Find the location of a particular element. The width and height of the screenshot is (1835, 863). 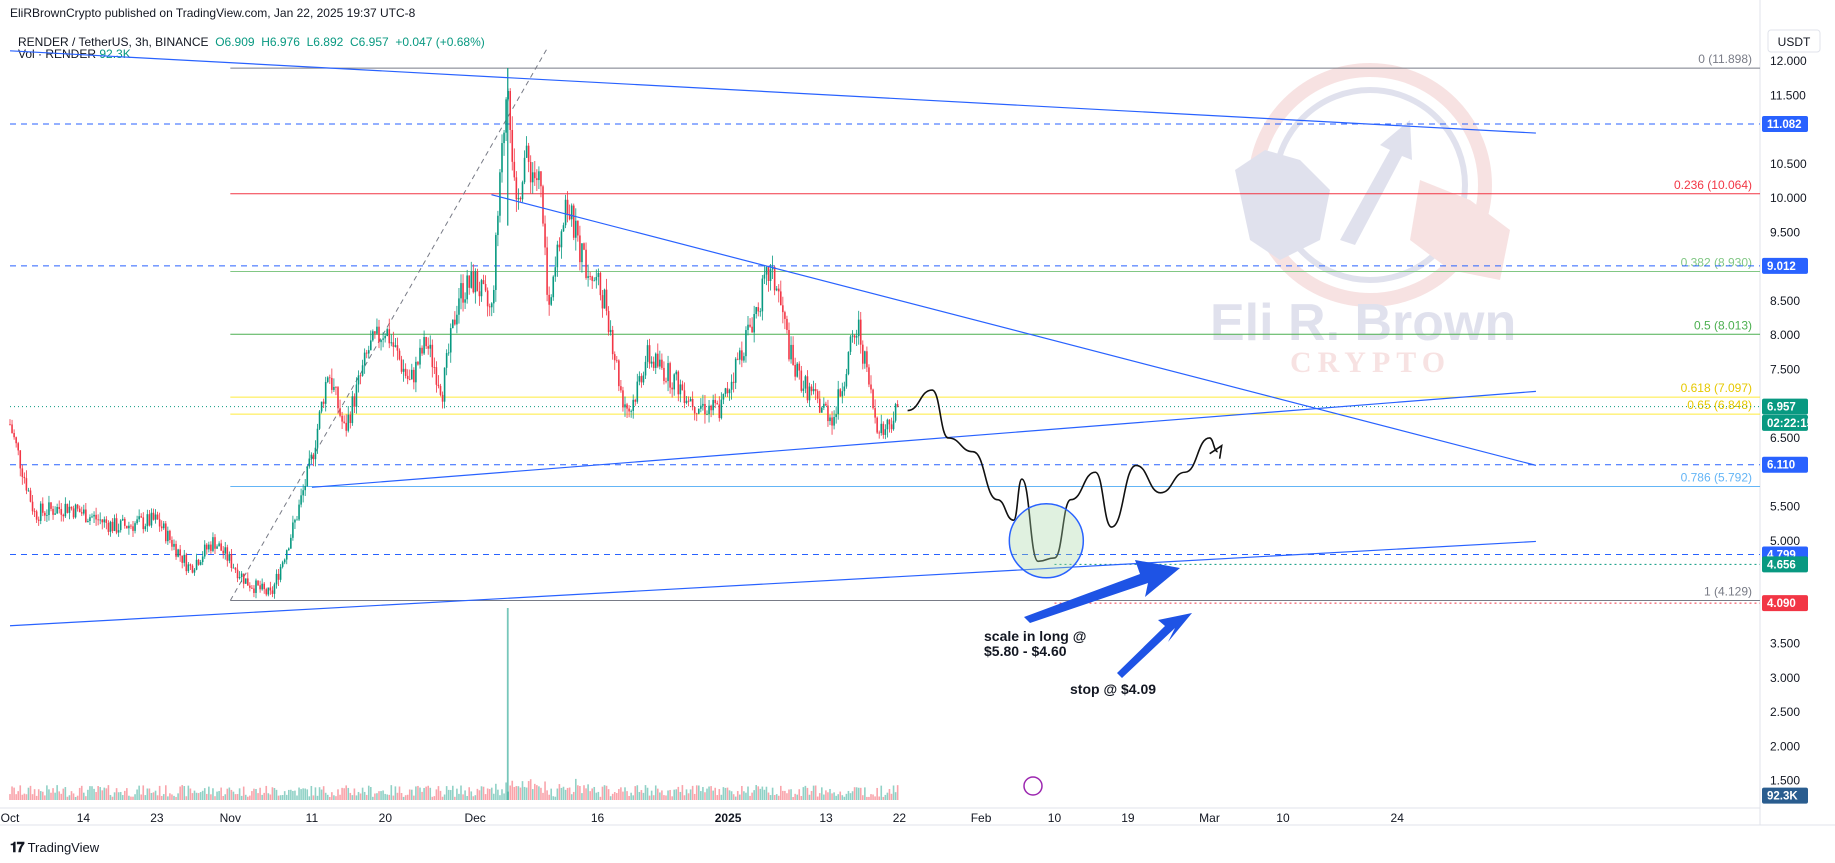

symbol-label: RENDER / TetherUS, 3h, BINANCE is located at coordinates (113, 42).